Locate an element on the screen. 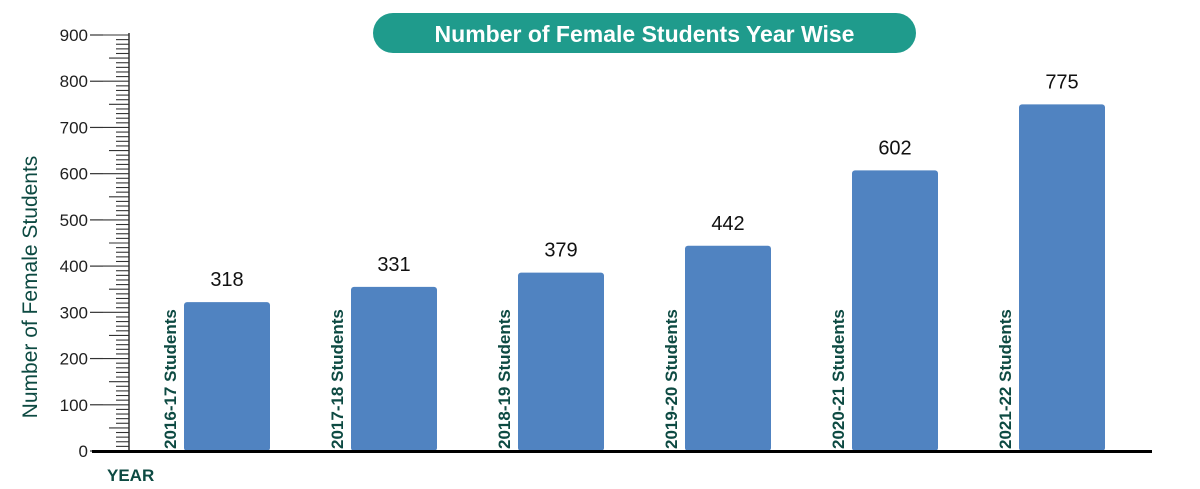 The width and height of the screenshot is (1200, 489). category-label: 2018-19 Students is located at coordinates (504, 379).